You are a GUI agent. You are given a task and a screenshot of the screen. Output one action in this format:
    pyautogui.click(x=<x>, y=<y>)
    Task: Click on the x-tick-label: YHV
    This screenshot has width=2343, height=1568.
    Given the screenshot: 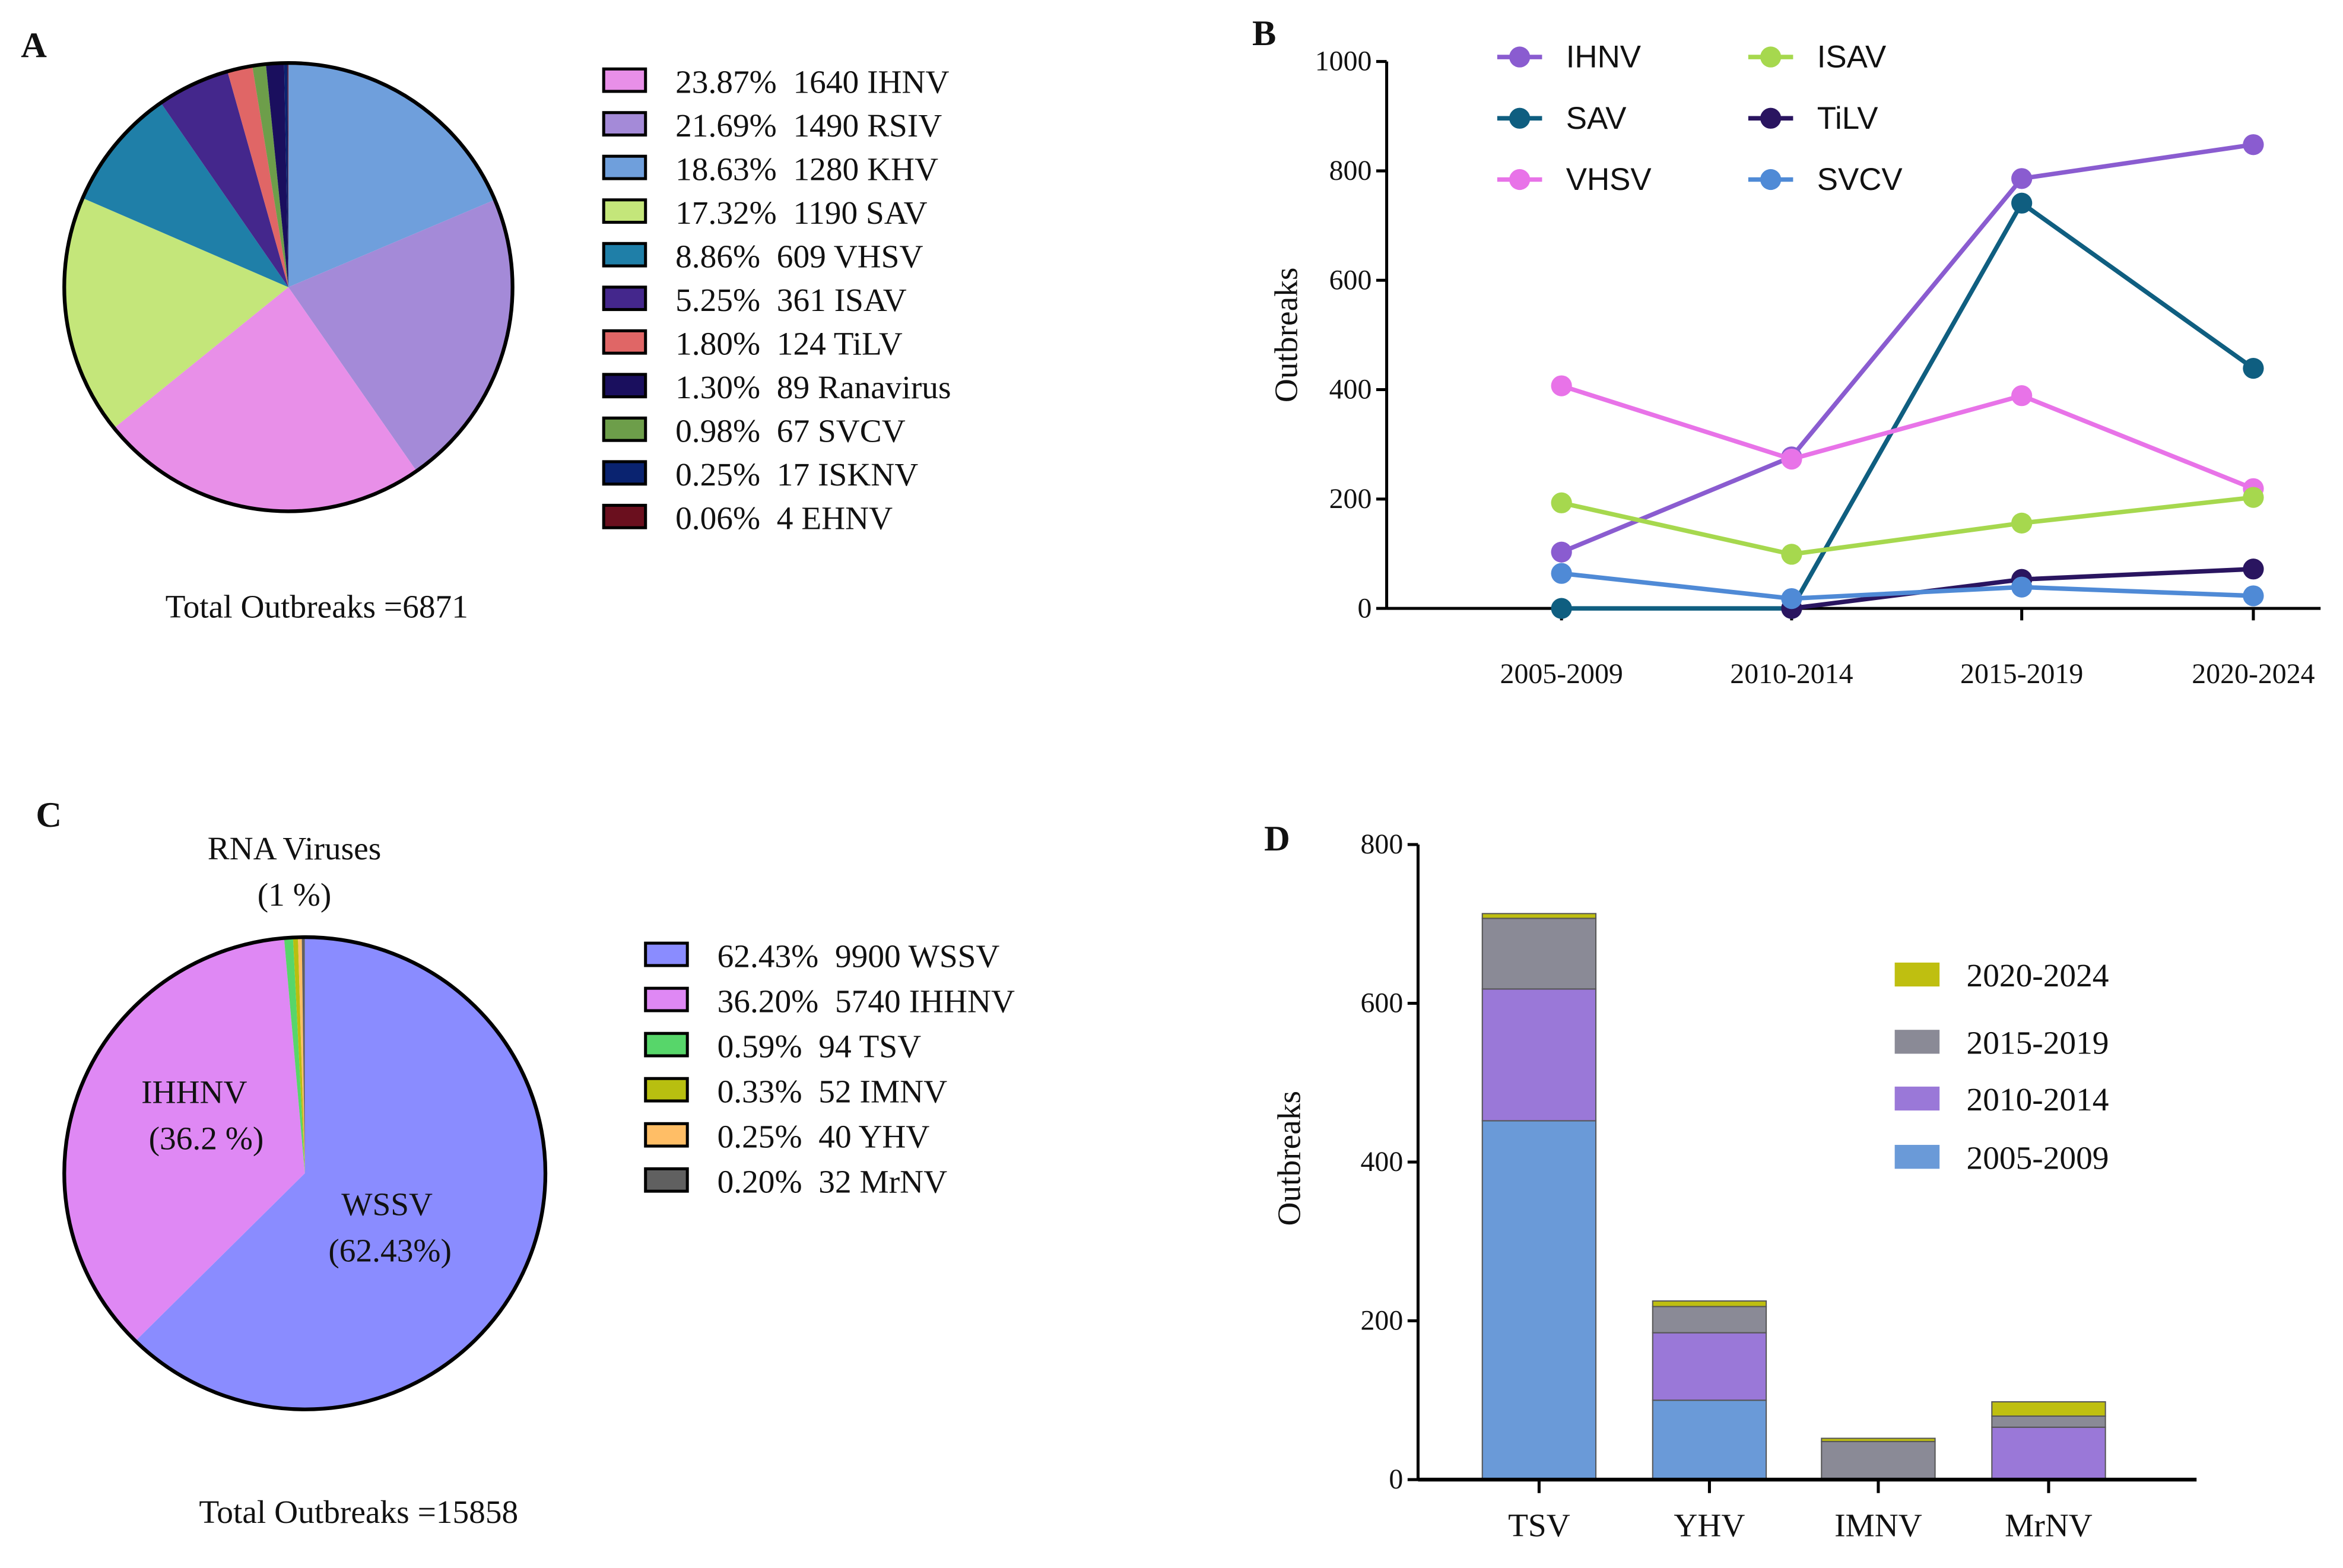 What is the action you would take?
    pyautogui.click(x=1710, y=1525)
    